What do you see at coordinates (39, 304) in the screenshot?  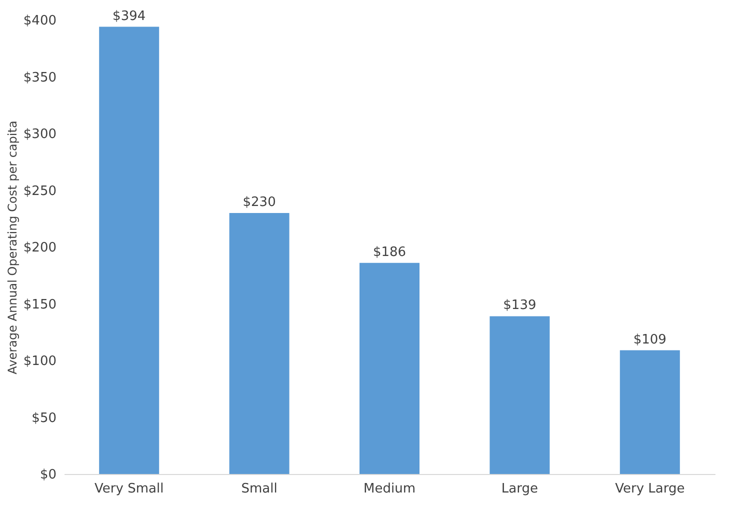 I see `y-tick-label: $150` at bounding box center [39, 304].